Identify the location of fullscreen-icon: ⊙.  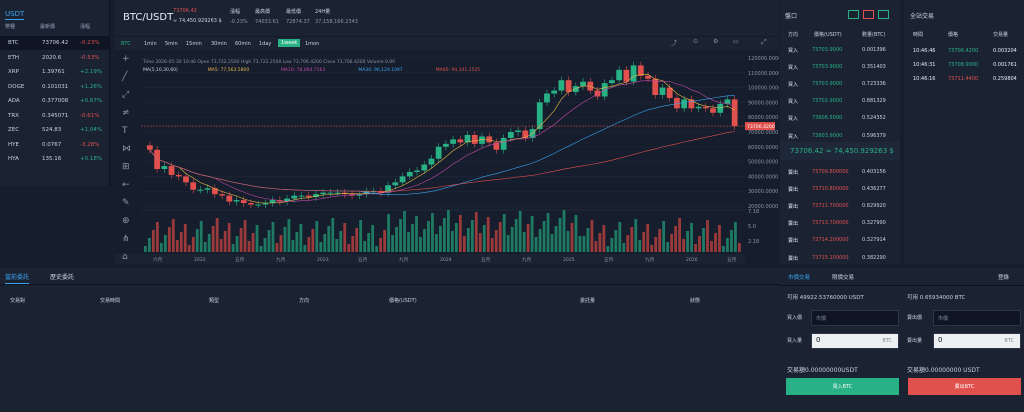
(696, 41).